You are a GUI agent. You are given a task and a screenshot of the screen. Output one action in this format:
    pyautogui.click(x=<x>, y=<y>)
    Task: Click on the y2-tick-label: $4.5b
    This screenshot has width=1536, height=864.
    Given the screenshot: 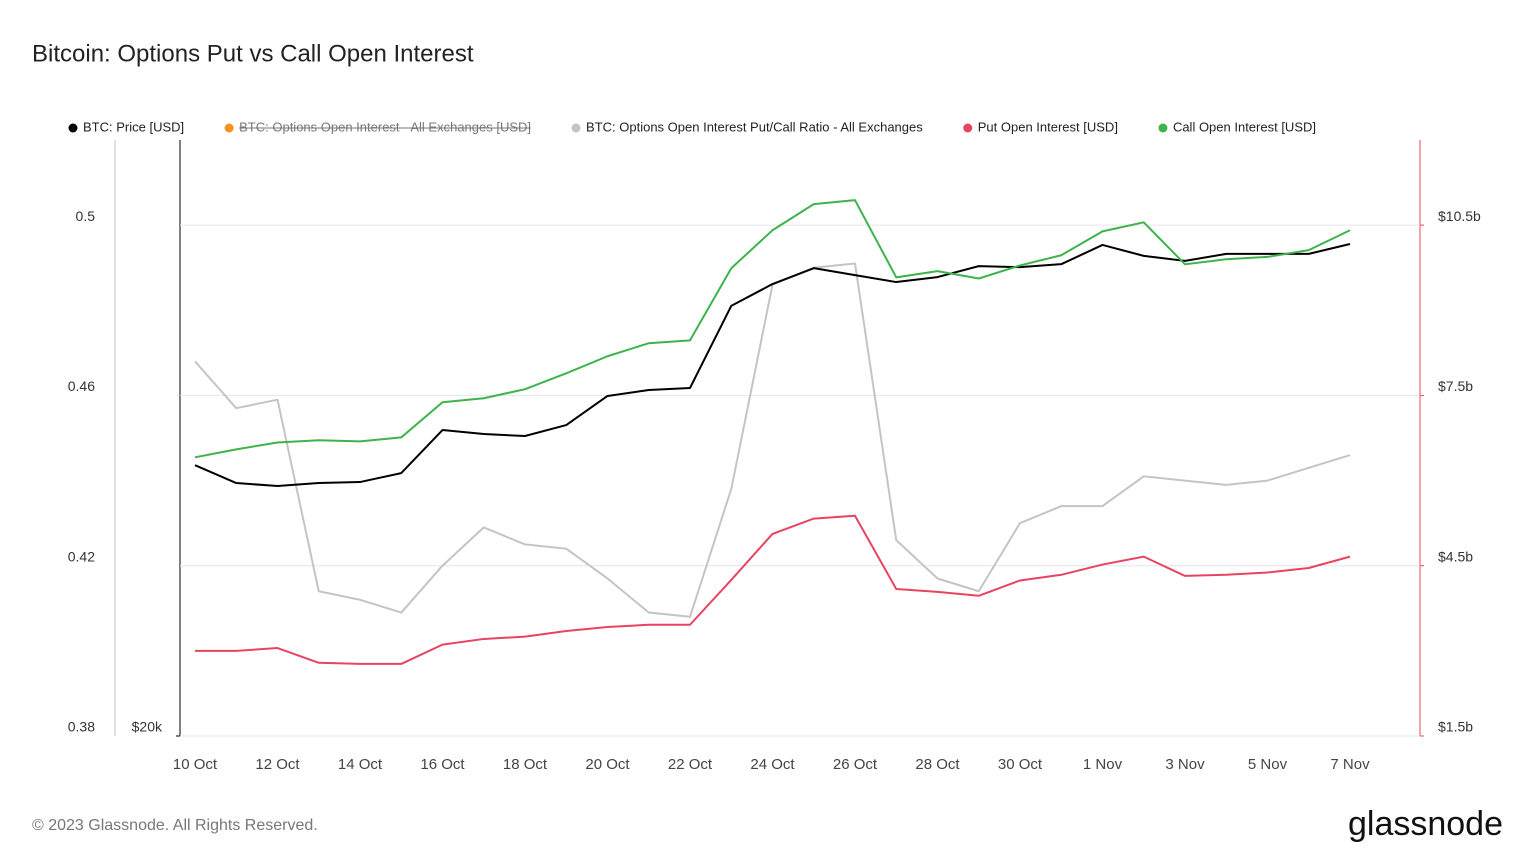 What is the action you would take?
    pyautogui.click(x=1455, y=556)
    